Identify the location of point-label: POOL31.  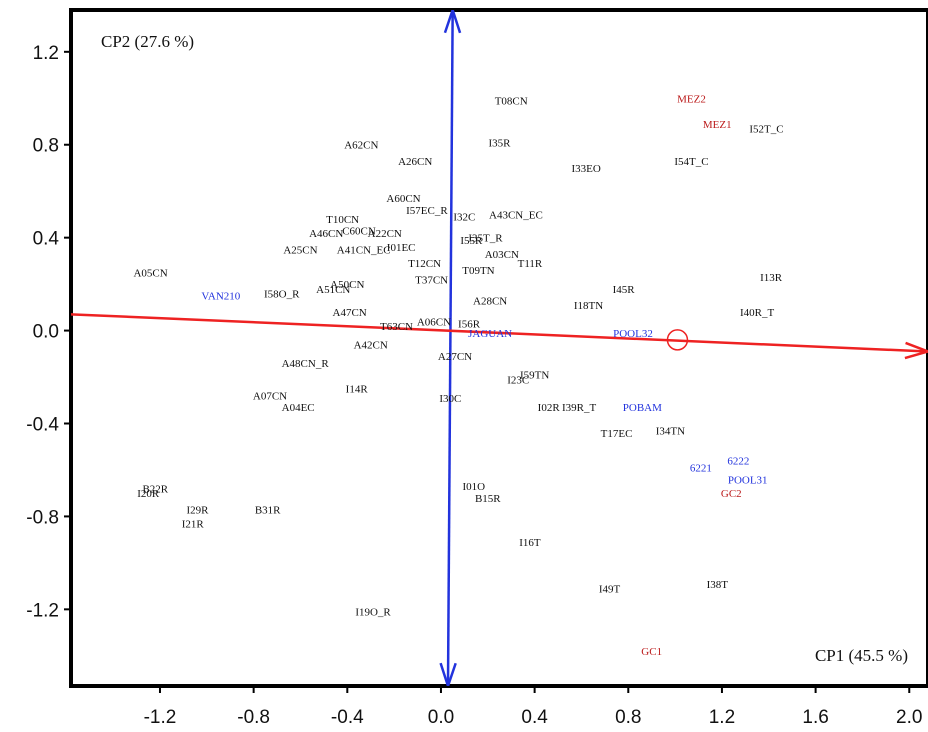
(748, 480).